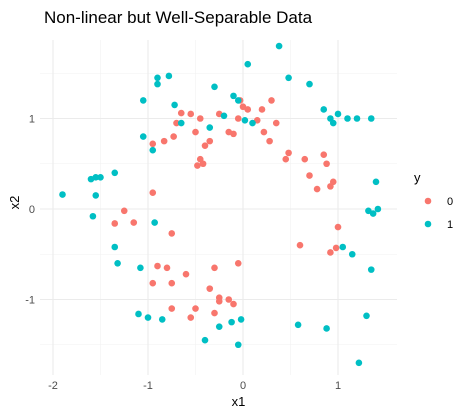 The height and width of the screenshot is (415, 469). What do you see at coordinates (338, 386) in the screenshot?
I see `x-tick-label: 1` at bounding box center [338, 386].